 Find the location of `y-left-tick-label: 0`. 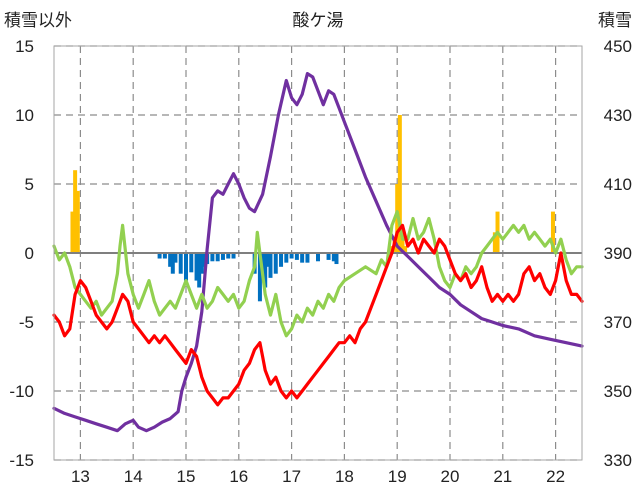

y-left-tick-label: 0 is located at coordinates (29, 253).